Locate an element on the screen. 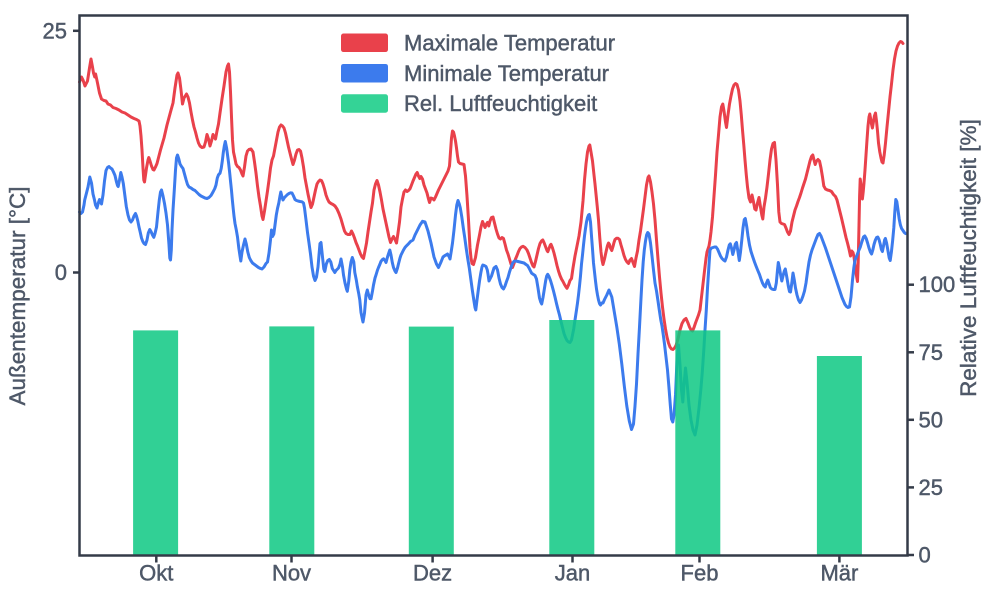 This screenshot has width=1000, height=600. svg-text: Nov is located at coordinates (291, 573).